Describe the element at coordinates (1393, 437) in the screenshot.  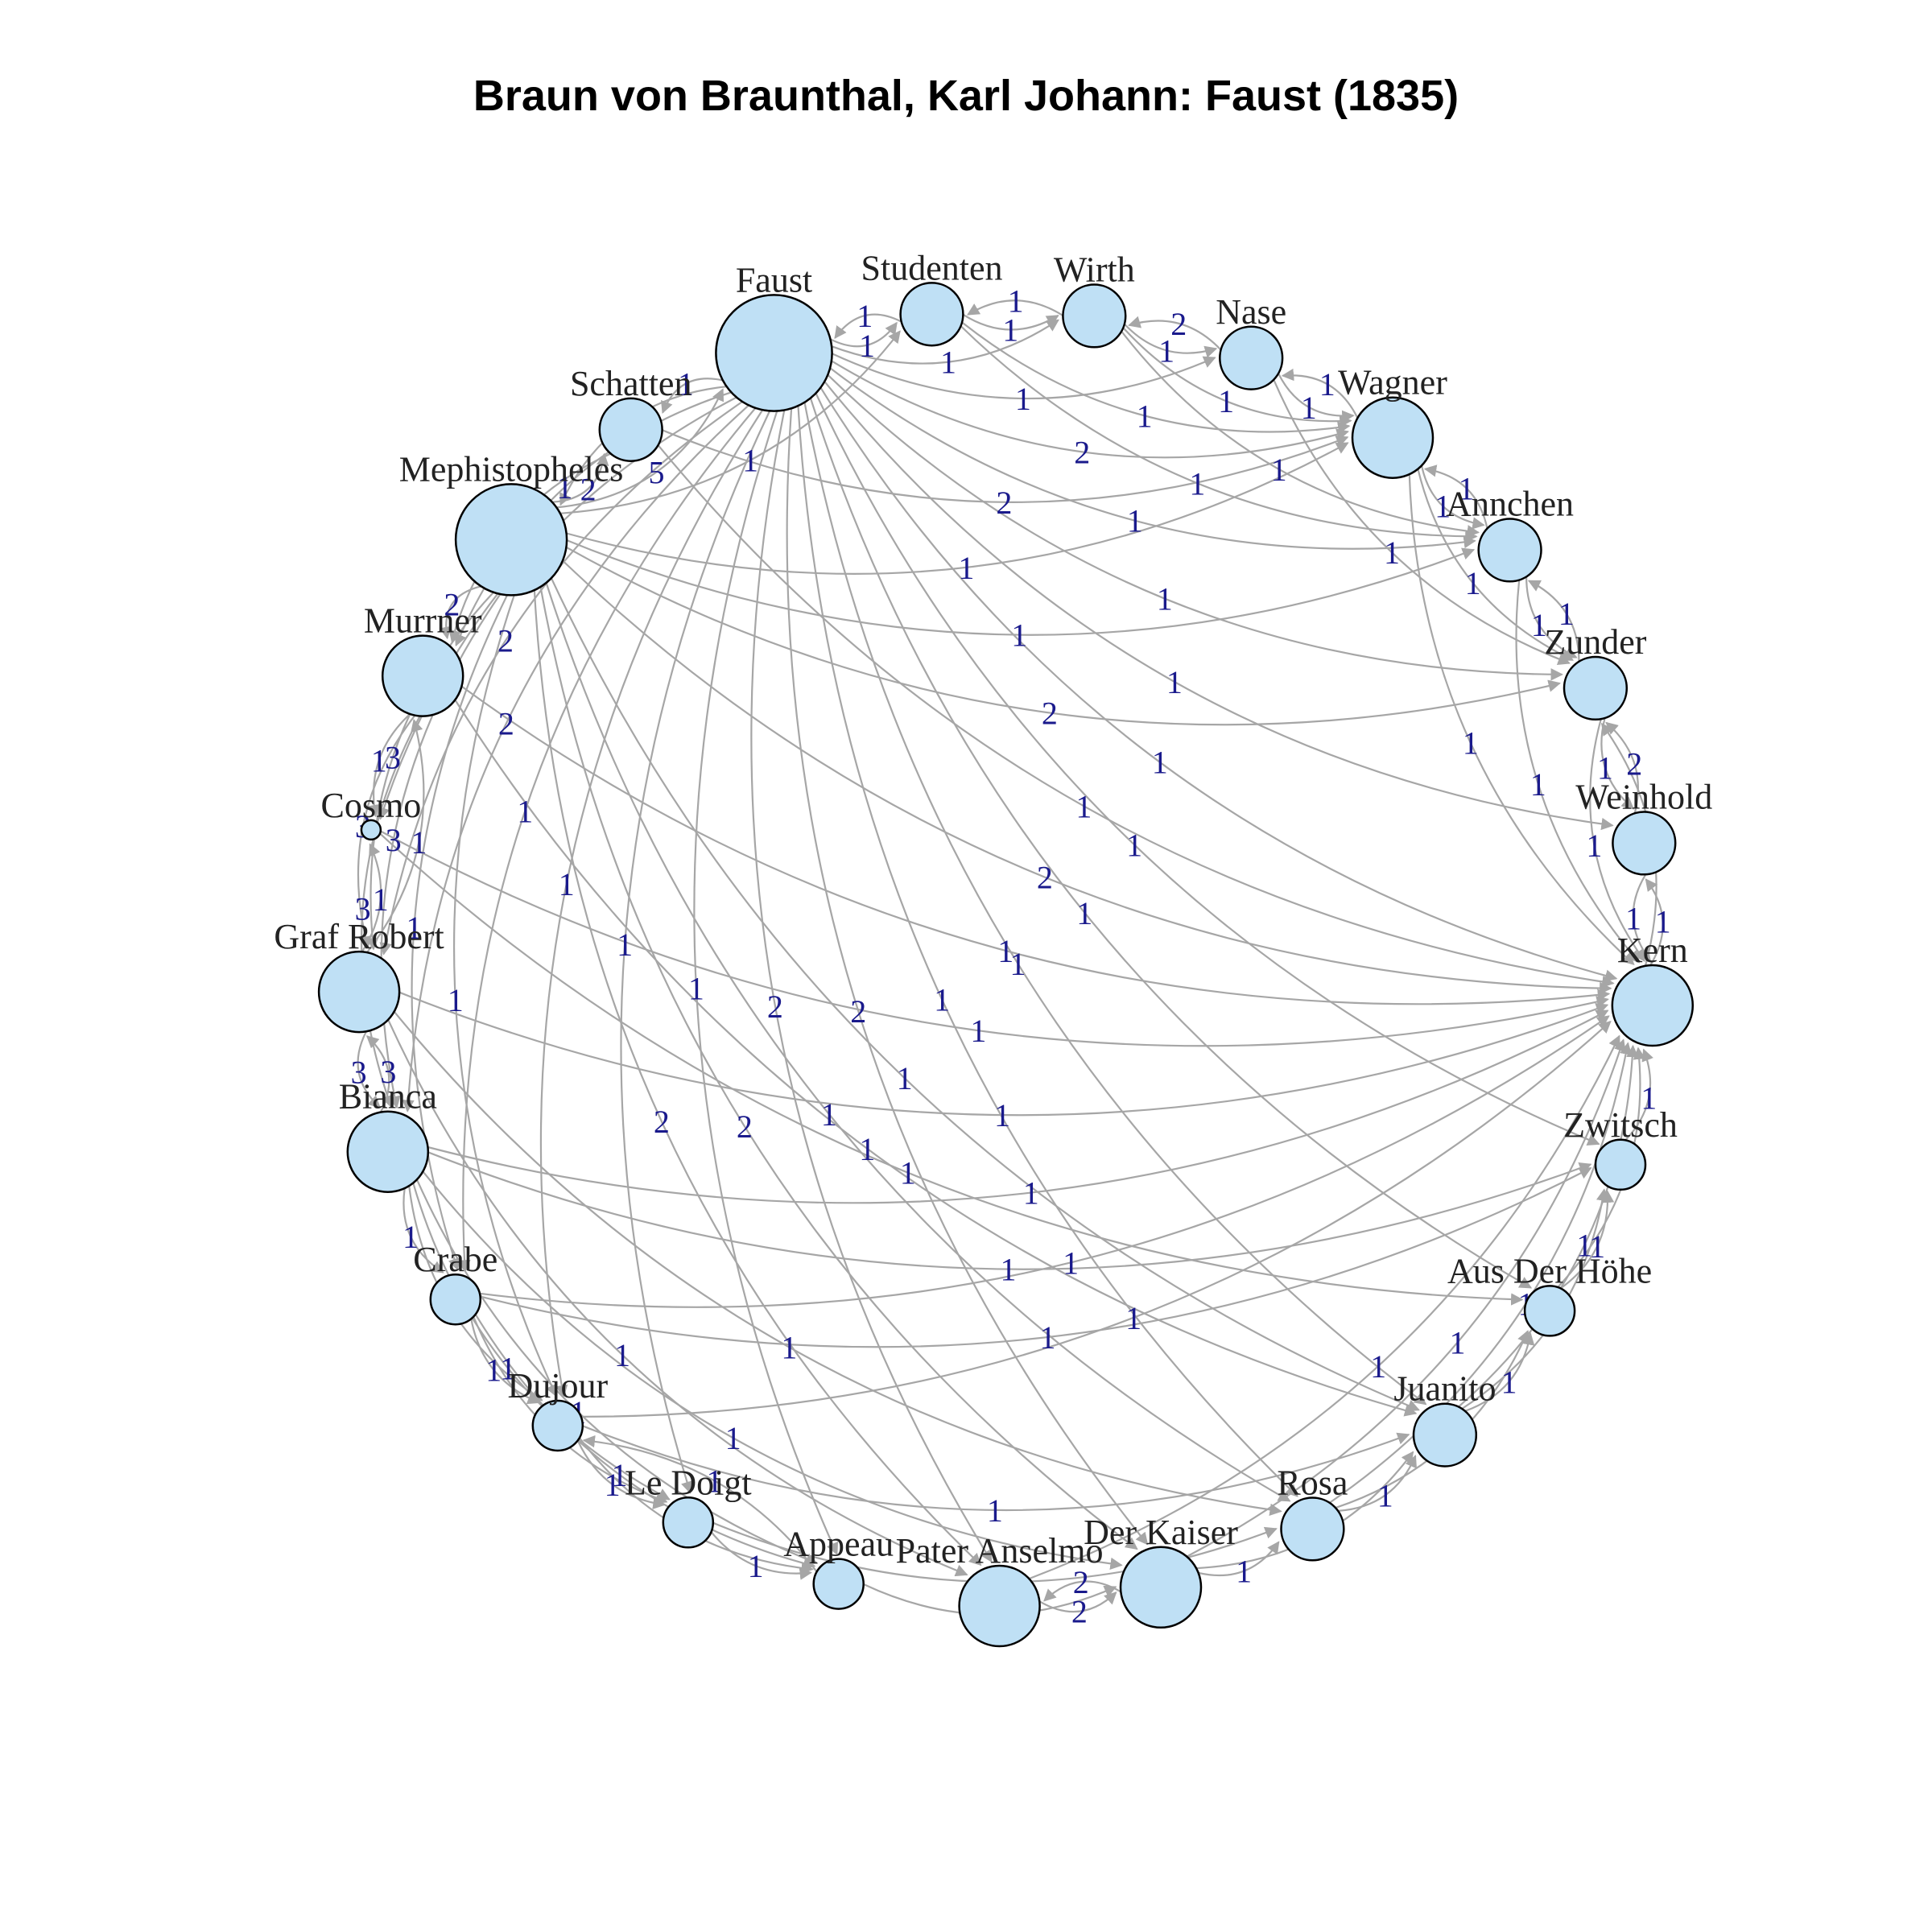
I see `node-Wagner` at that location.